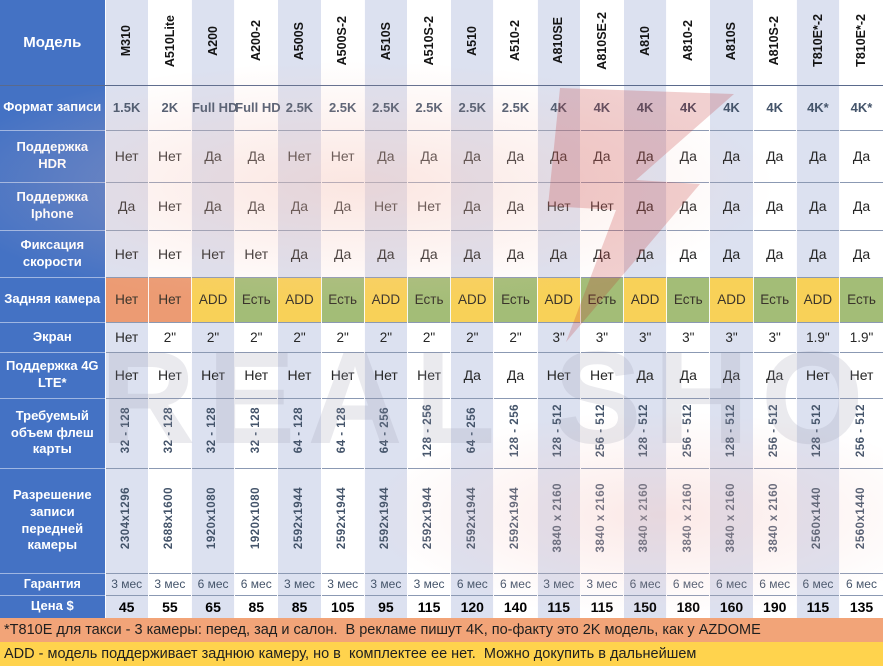  Describe the element at coordinates (169, 606) in the screenshot. I see `table-cell: 55` at that location.